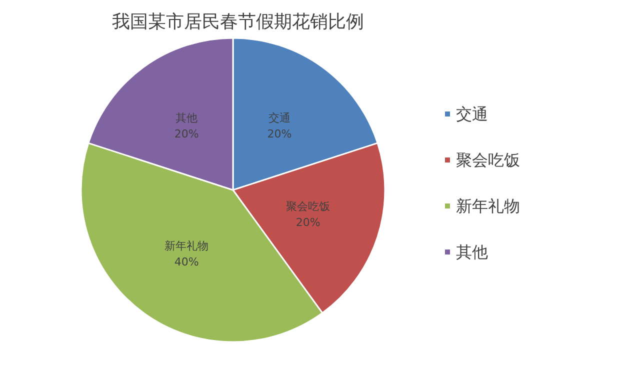 Image resolution: width=640 pixels, height=366 pixels. I want to click on slice-label: 聚会吃饭, so click(308, 206).